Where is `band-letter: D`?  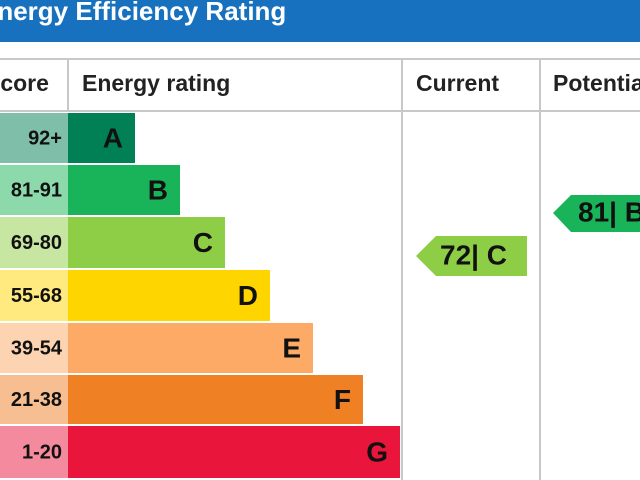
band-letter: D is located at coordinates (248, 295).